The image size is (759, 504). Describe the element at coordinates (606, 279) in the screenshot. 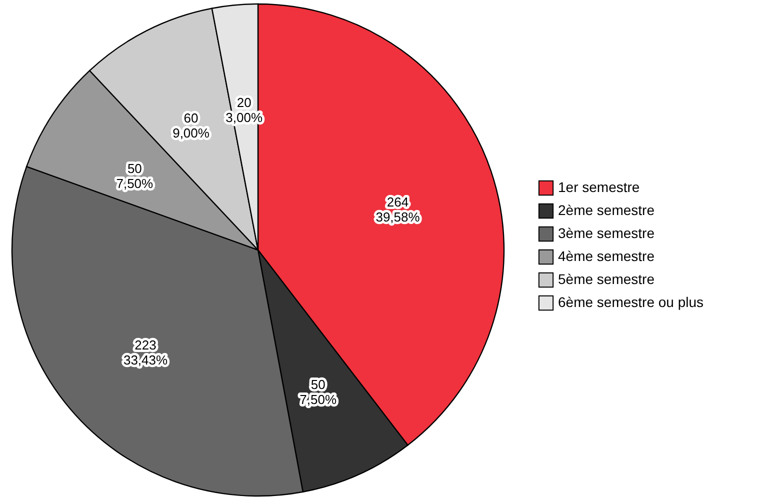

I see `legend-label: 5ème semestre` at that location.